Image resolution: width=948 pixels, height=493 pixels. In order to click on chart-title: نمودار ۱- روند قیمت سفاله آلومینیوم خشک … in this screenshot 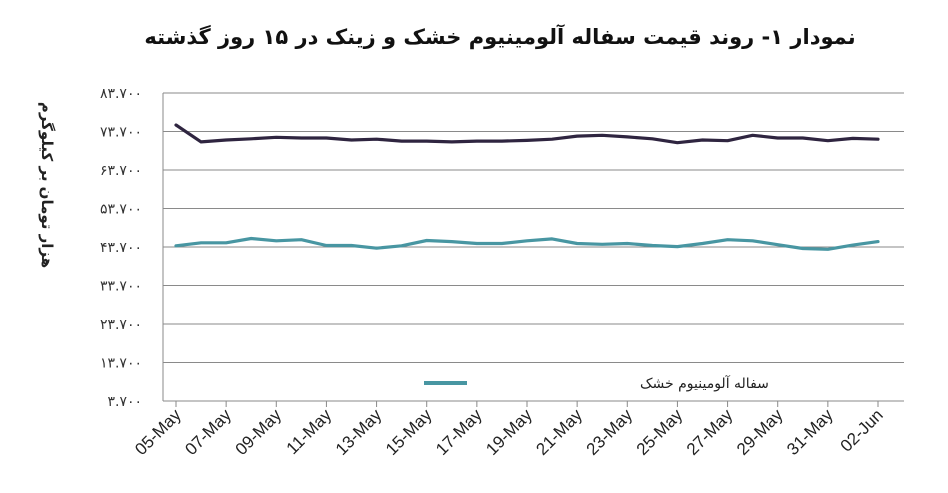, I will do `click(499, 36)`.